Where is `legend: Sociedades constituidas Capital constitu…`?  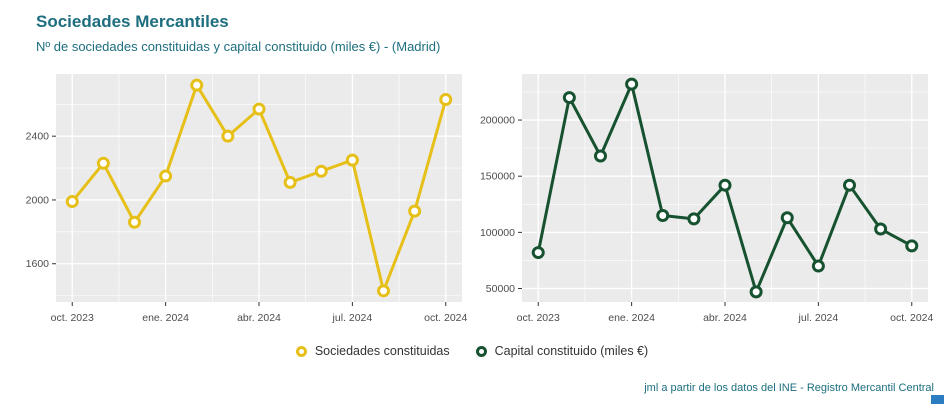 legend: Sociedades constituidas Capital constitu… is located at coordinates (472, 351).